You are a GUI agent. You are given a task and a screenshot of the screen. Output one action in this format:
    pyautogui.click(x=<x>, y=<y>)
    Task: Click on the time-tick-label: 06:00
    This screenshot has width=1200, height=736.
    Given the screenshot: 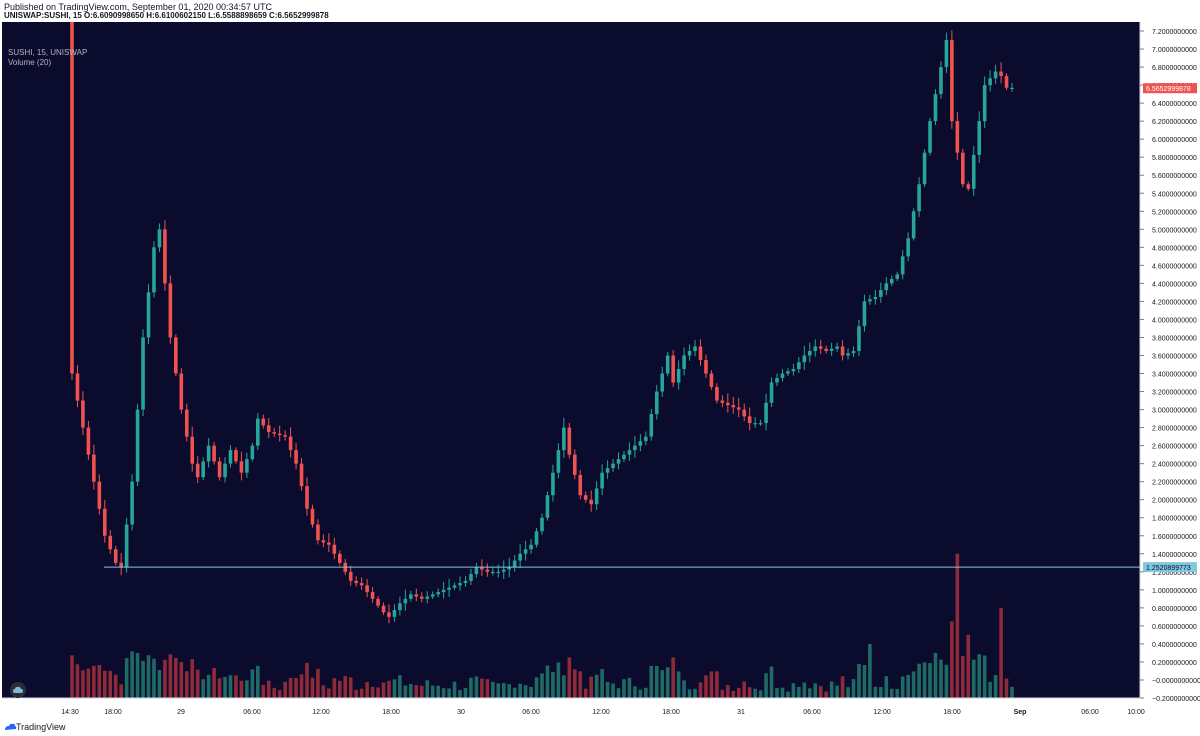 What is the action you would take?
    pyautogui.click(x=252, y=712)
    